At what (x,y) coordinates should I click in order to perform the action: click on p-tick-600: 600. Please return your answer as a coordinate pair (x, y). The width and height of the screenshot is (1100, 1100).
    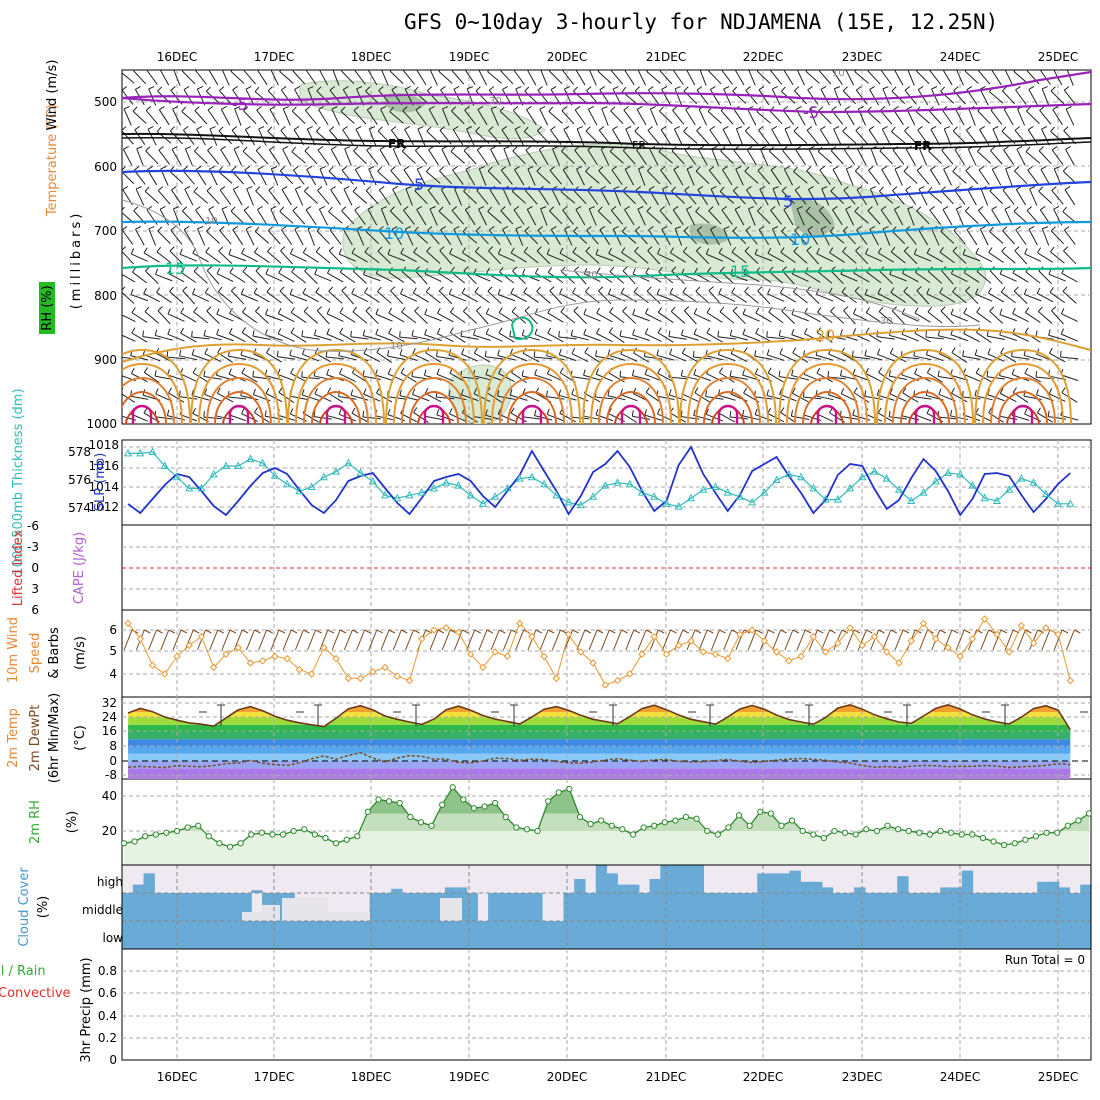
    Looking at the image, I should click on (105, 167).